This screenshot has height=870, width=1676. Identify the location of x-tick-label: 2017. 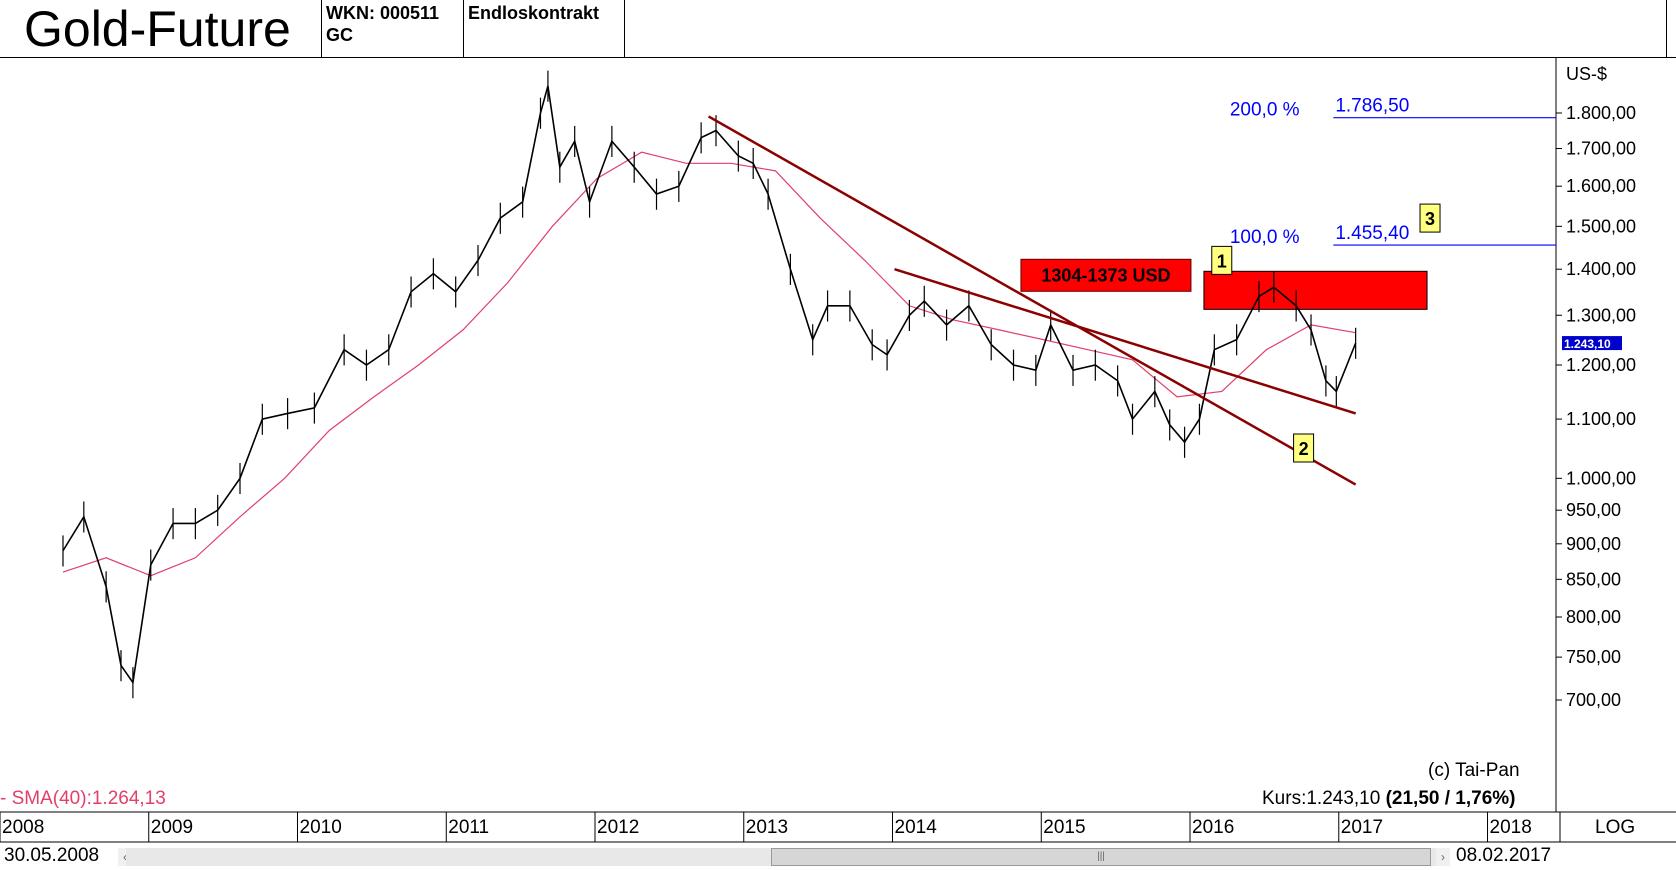
(1362, 827).